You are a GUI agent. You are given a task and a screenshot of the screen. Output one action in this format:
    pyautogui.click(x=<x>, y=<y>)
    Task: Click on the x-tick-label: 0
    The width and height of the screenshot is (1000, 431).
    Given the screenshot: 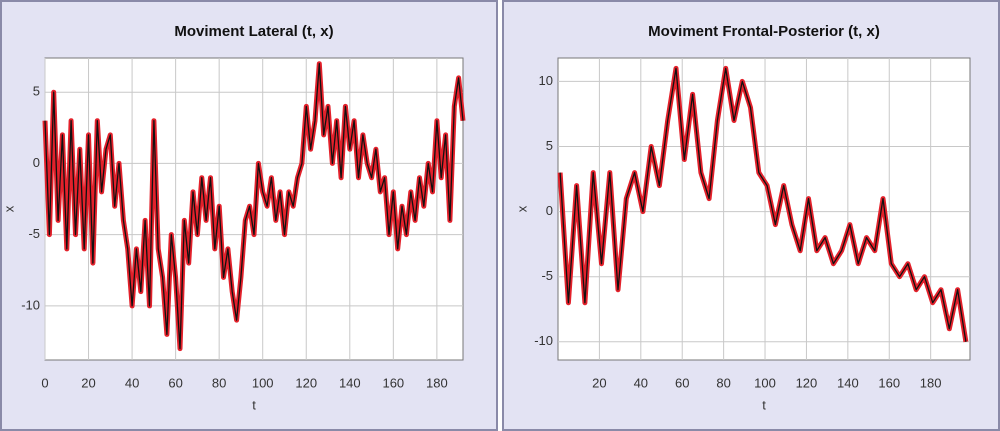 What is the action you would take?
    pyautogui.click(x=44, y=382)
    